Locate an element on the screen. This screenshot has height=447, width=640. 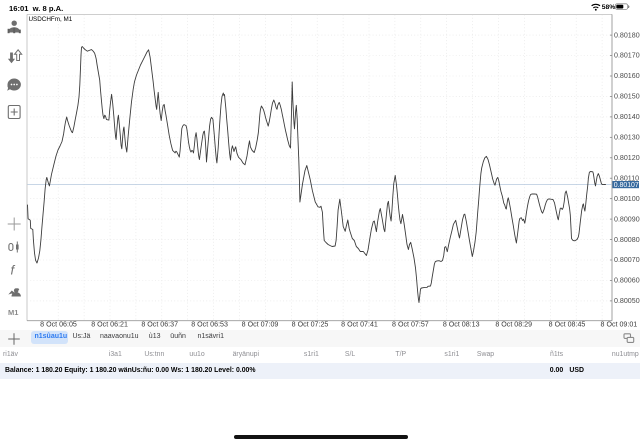
svg-text: 8 Oct 07:57 is located at coordinates (410, 325).